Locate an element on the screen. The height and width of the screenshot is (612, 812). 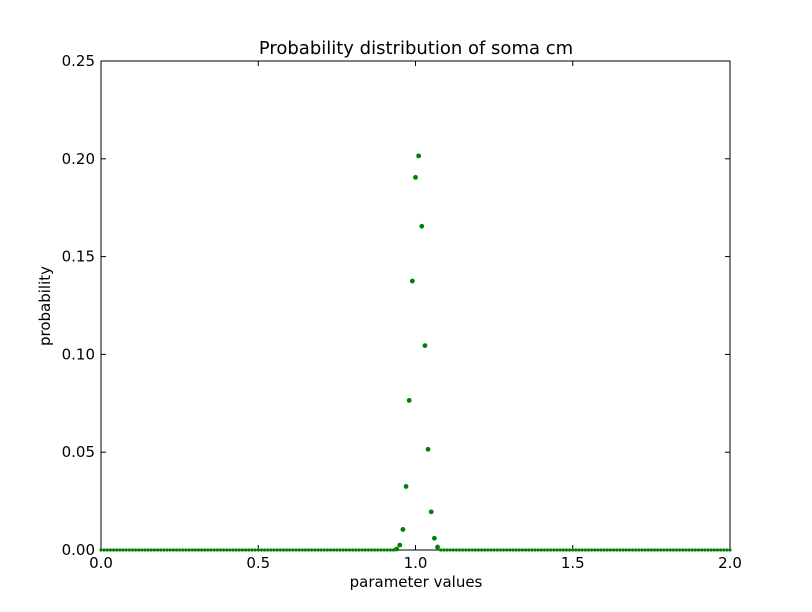
y-tick-label: 0.15 is located at coordinates (78, 257).